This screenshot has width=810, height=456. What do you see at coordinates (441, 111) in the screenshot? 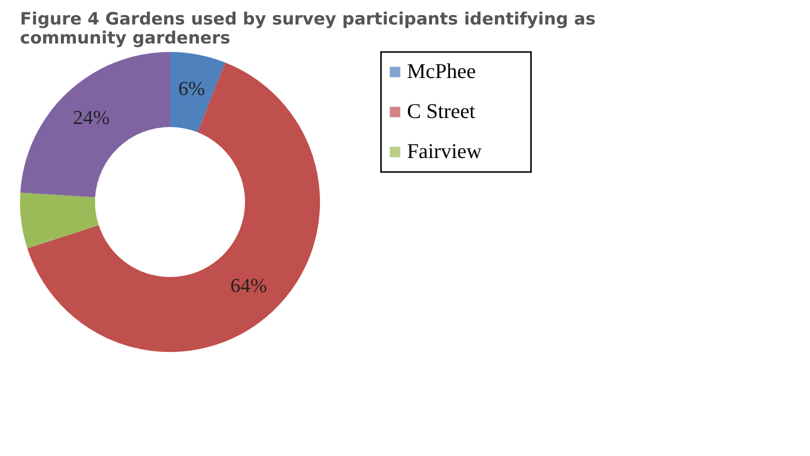
I see `legend-label: C Street` at bounding box center [441, 111].